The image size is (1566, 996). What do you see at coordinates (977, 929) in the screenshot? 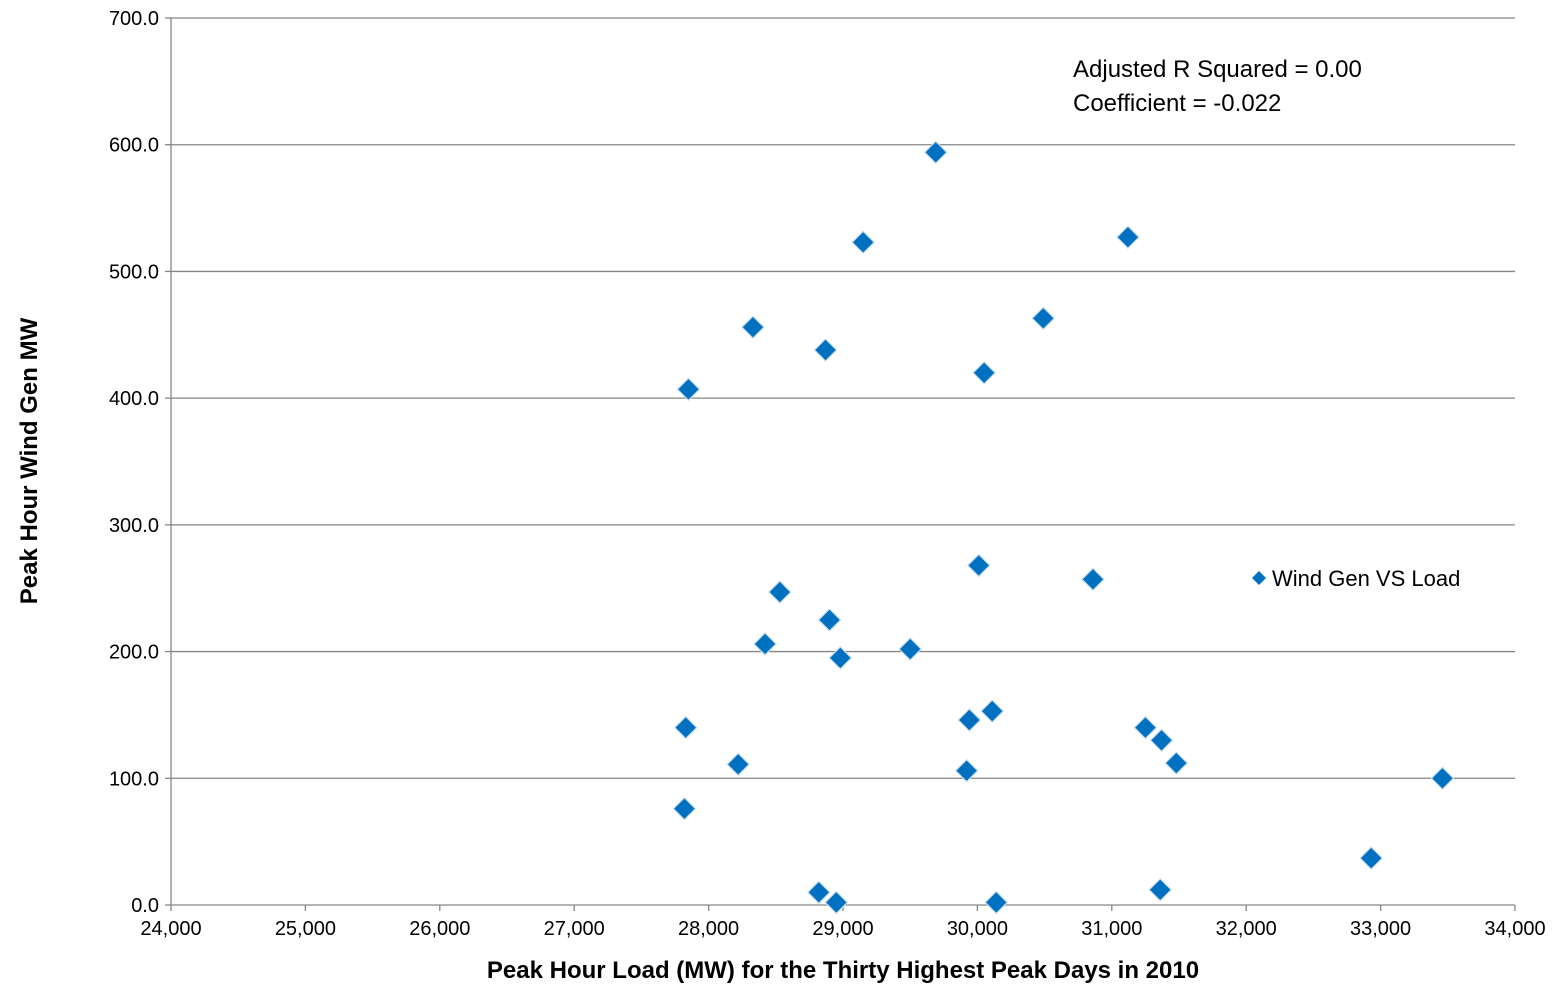
I see `x-tick-label: 30,000` at bounding box center [977, 929].